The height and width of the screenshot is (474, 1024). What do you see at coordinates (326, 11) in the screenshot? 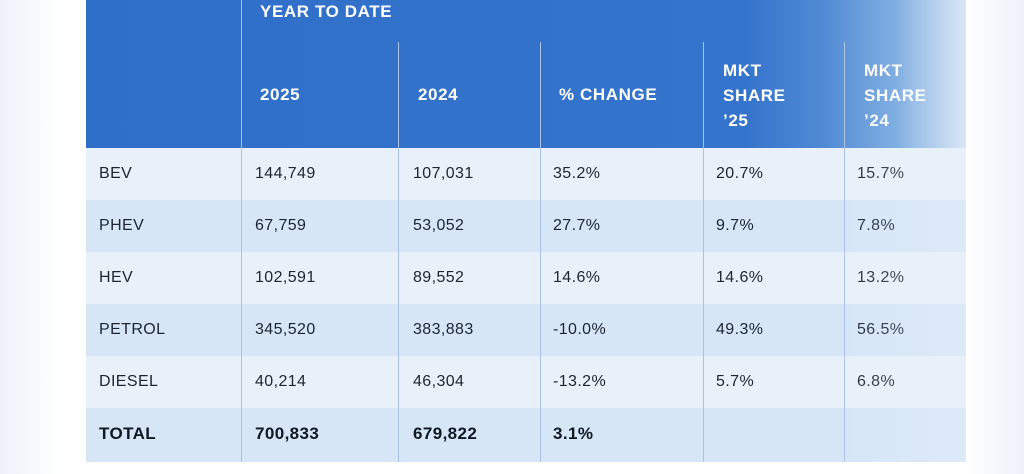
I see `group-header-year-to-date: YEAR TO DATE` at bounding box center [326, 11].